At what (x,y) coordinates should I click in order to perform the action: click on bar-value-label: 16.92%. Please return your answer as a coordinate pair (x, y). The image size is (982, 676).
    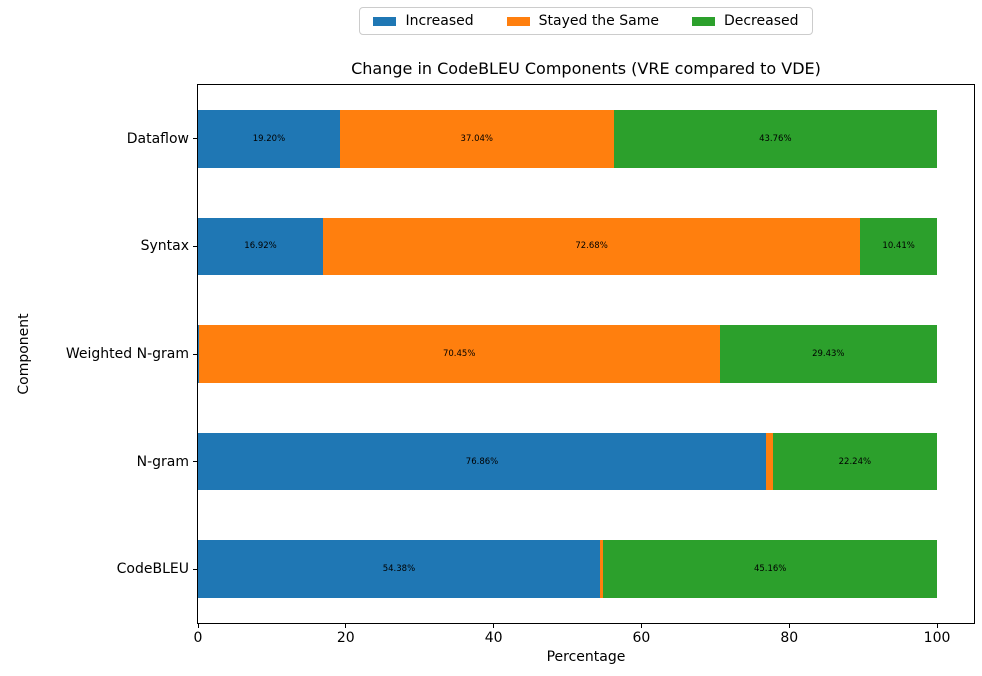
    Looking at the image, I should click on (260, 246).